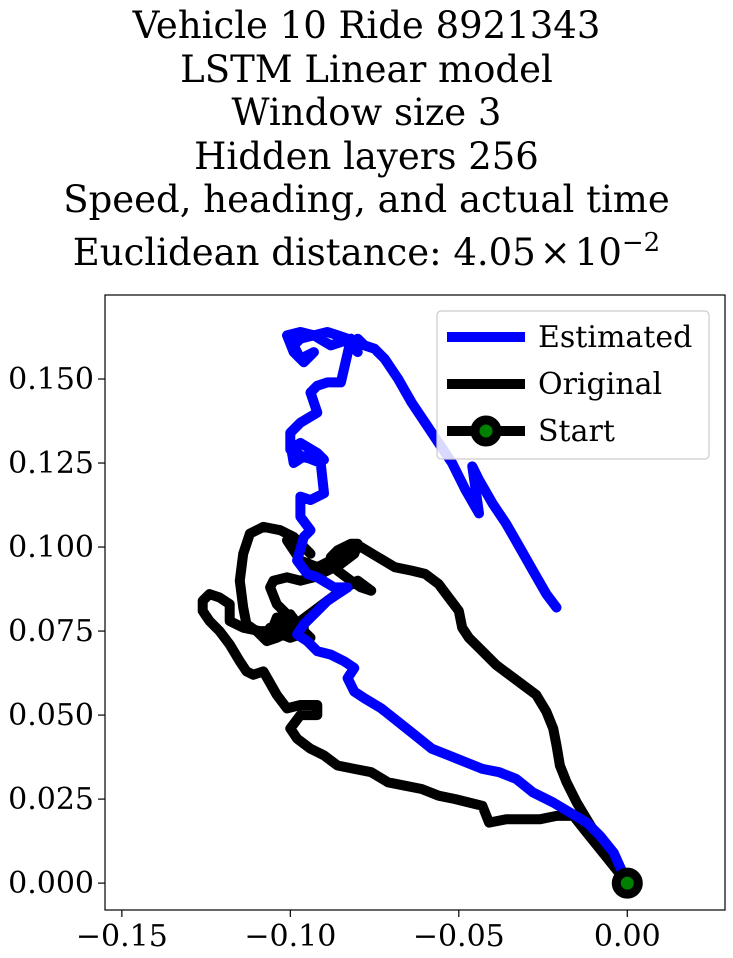  Describe the element at coordinates (366, 156) in the screenshot. I see `title-line-4: Hidden layers 256` at that location.